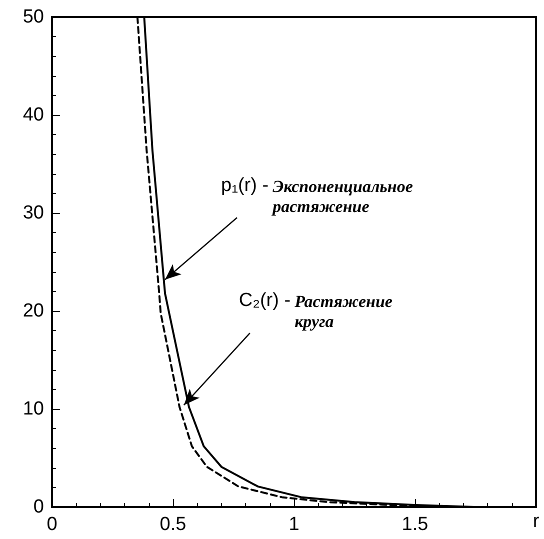  I want to click on x-axis-title: r, so click(536, 521).